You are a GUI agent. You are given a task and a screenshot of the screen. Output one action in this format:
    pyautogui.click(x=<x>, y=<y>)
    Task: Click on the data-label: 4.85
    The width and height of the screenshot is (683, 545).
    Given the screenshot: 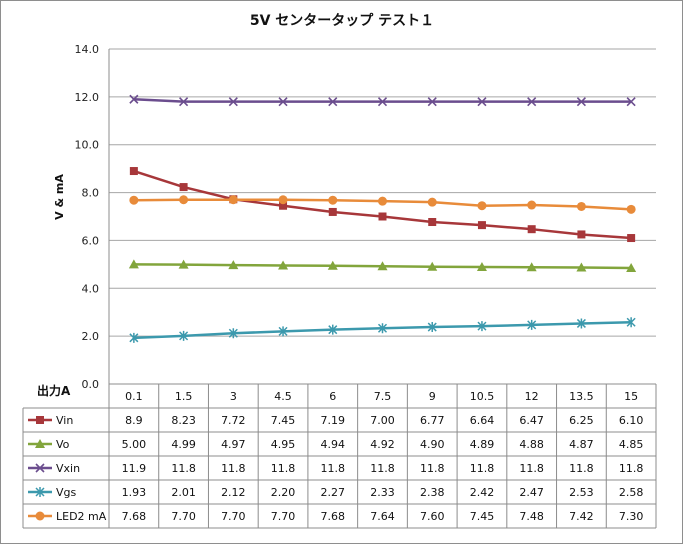 What is the action you would take?
    pyautogui.click(x=631, y=444)
    